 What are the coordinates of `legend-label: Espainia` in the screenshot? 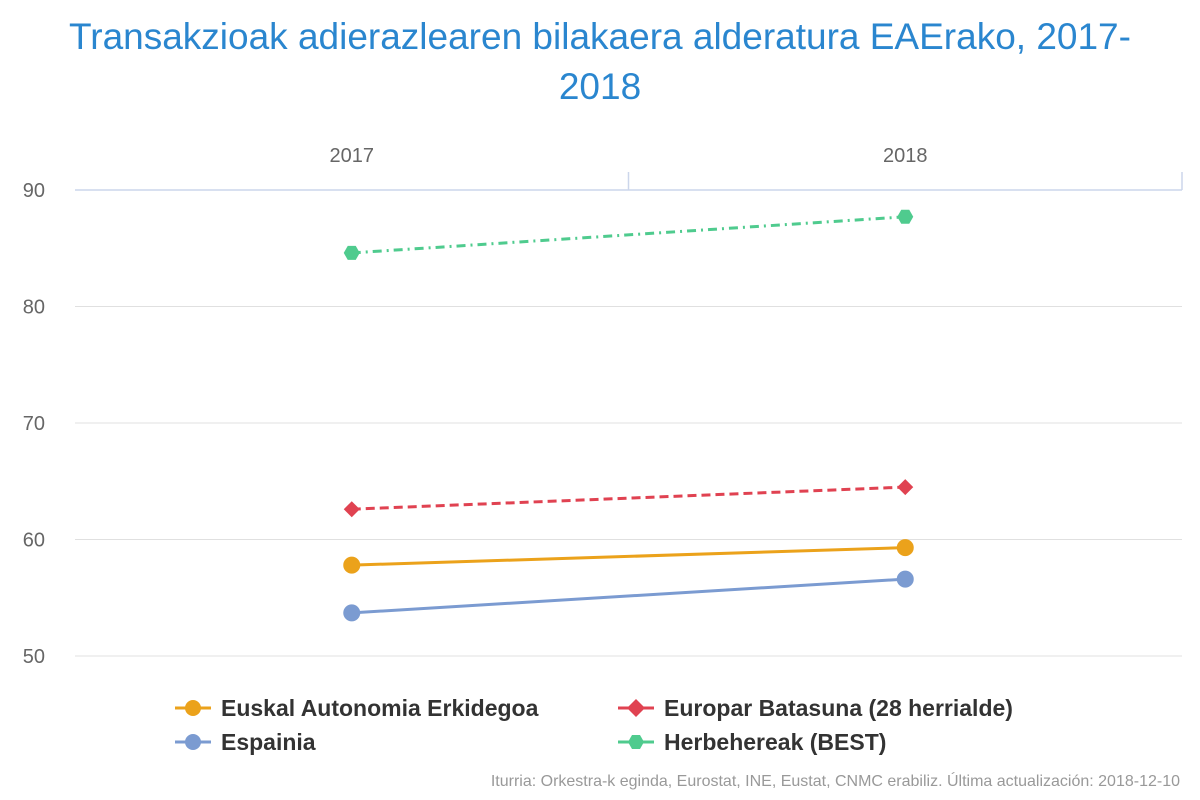 It's located at (268, 741).